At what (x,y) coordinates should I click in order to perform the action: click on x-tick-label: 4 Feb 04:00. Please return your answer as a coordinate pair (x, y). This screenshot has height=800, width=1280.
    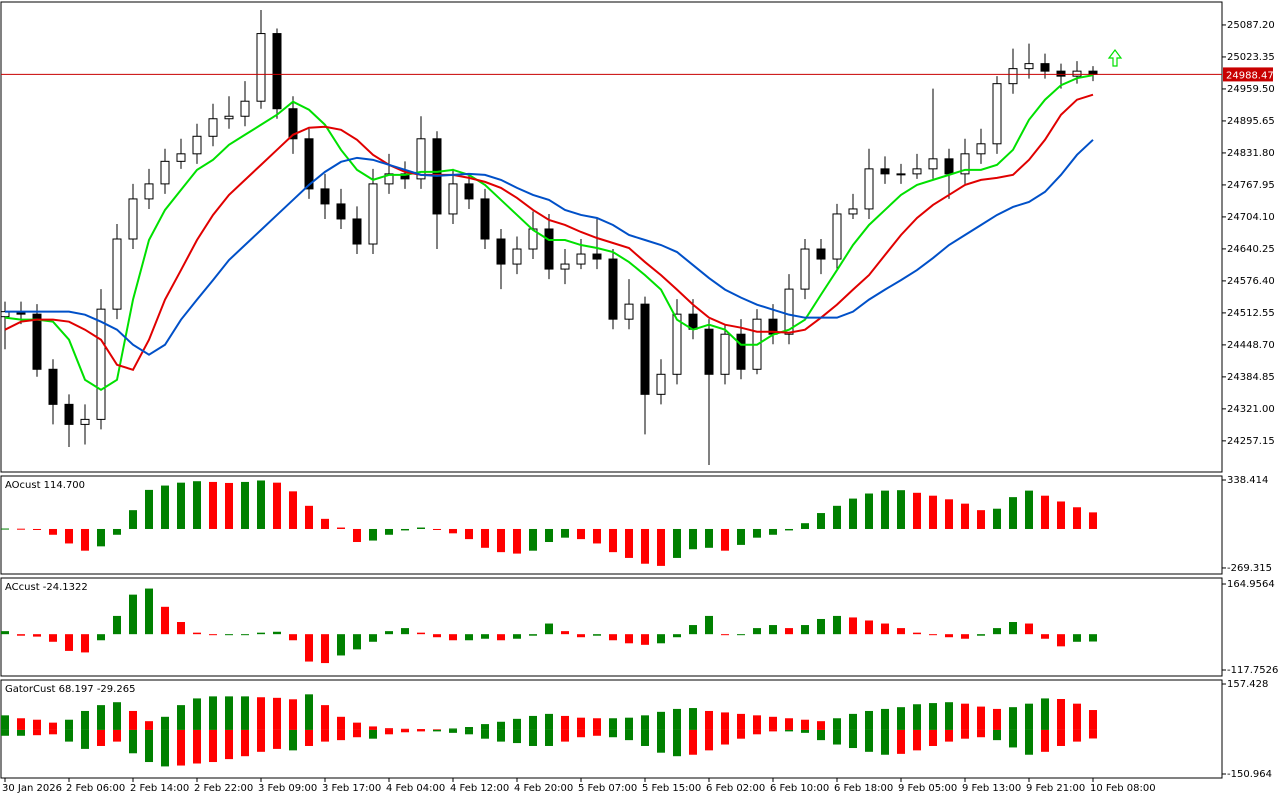
    Looking at the image, I should click on (415, 788).